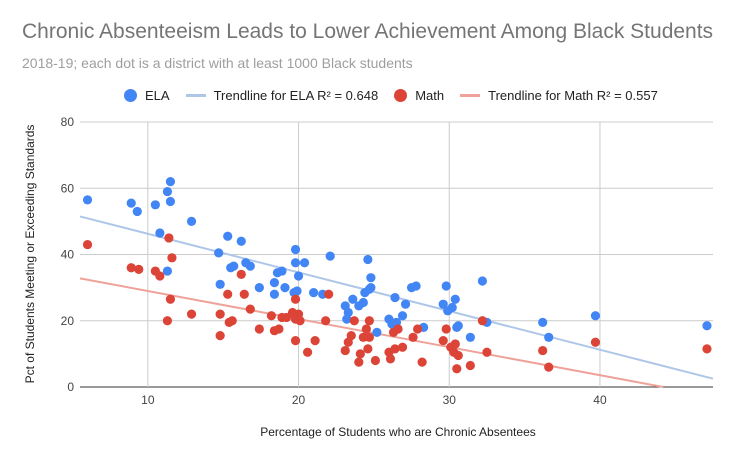 This screenshot has height=462, width=737. Describe the element at coordinates (195, 95) in the screenshot. I see `legend-swatch-ela-trendline` at that location.